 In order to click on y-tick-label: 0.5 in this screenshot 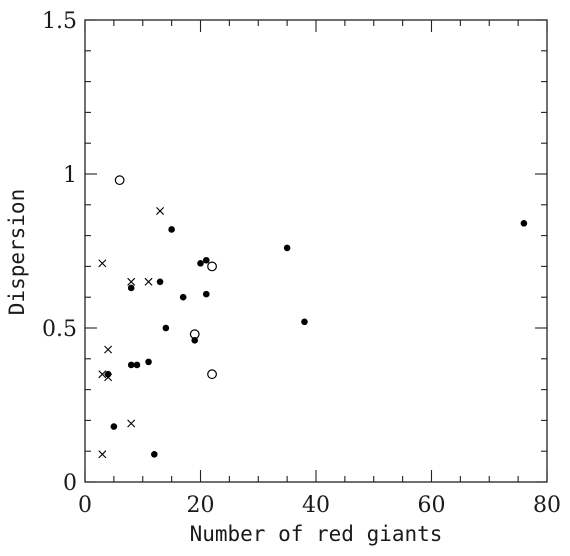, I will do `click(59, 329)`.